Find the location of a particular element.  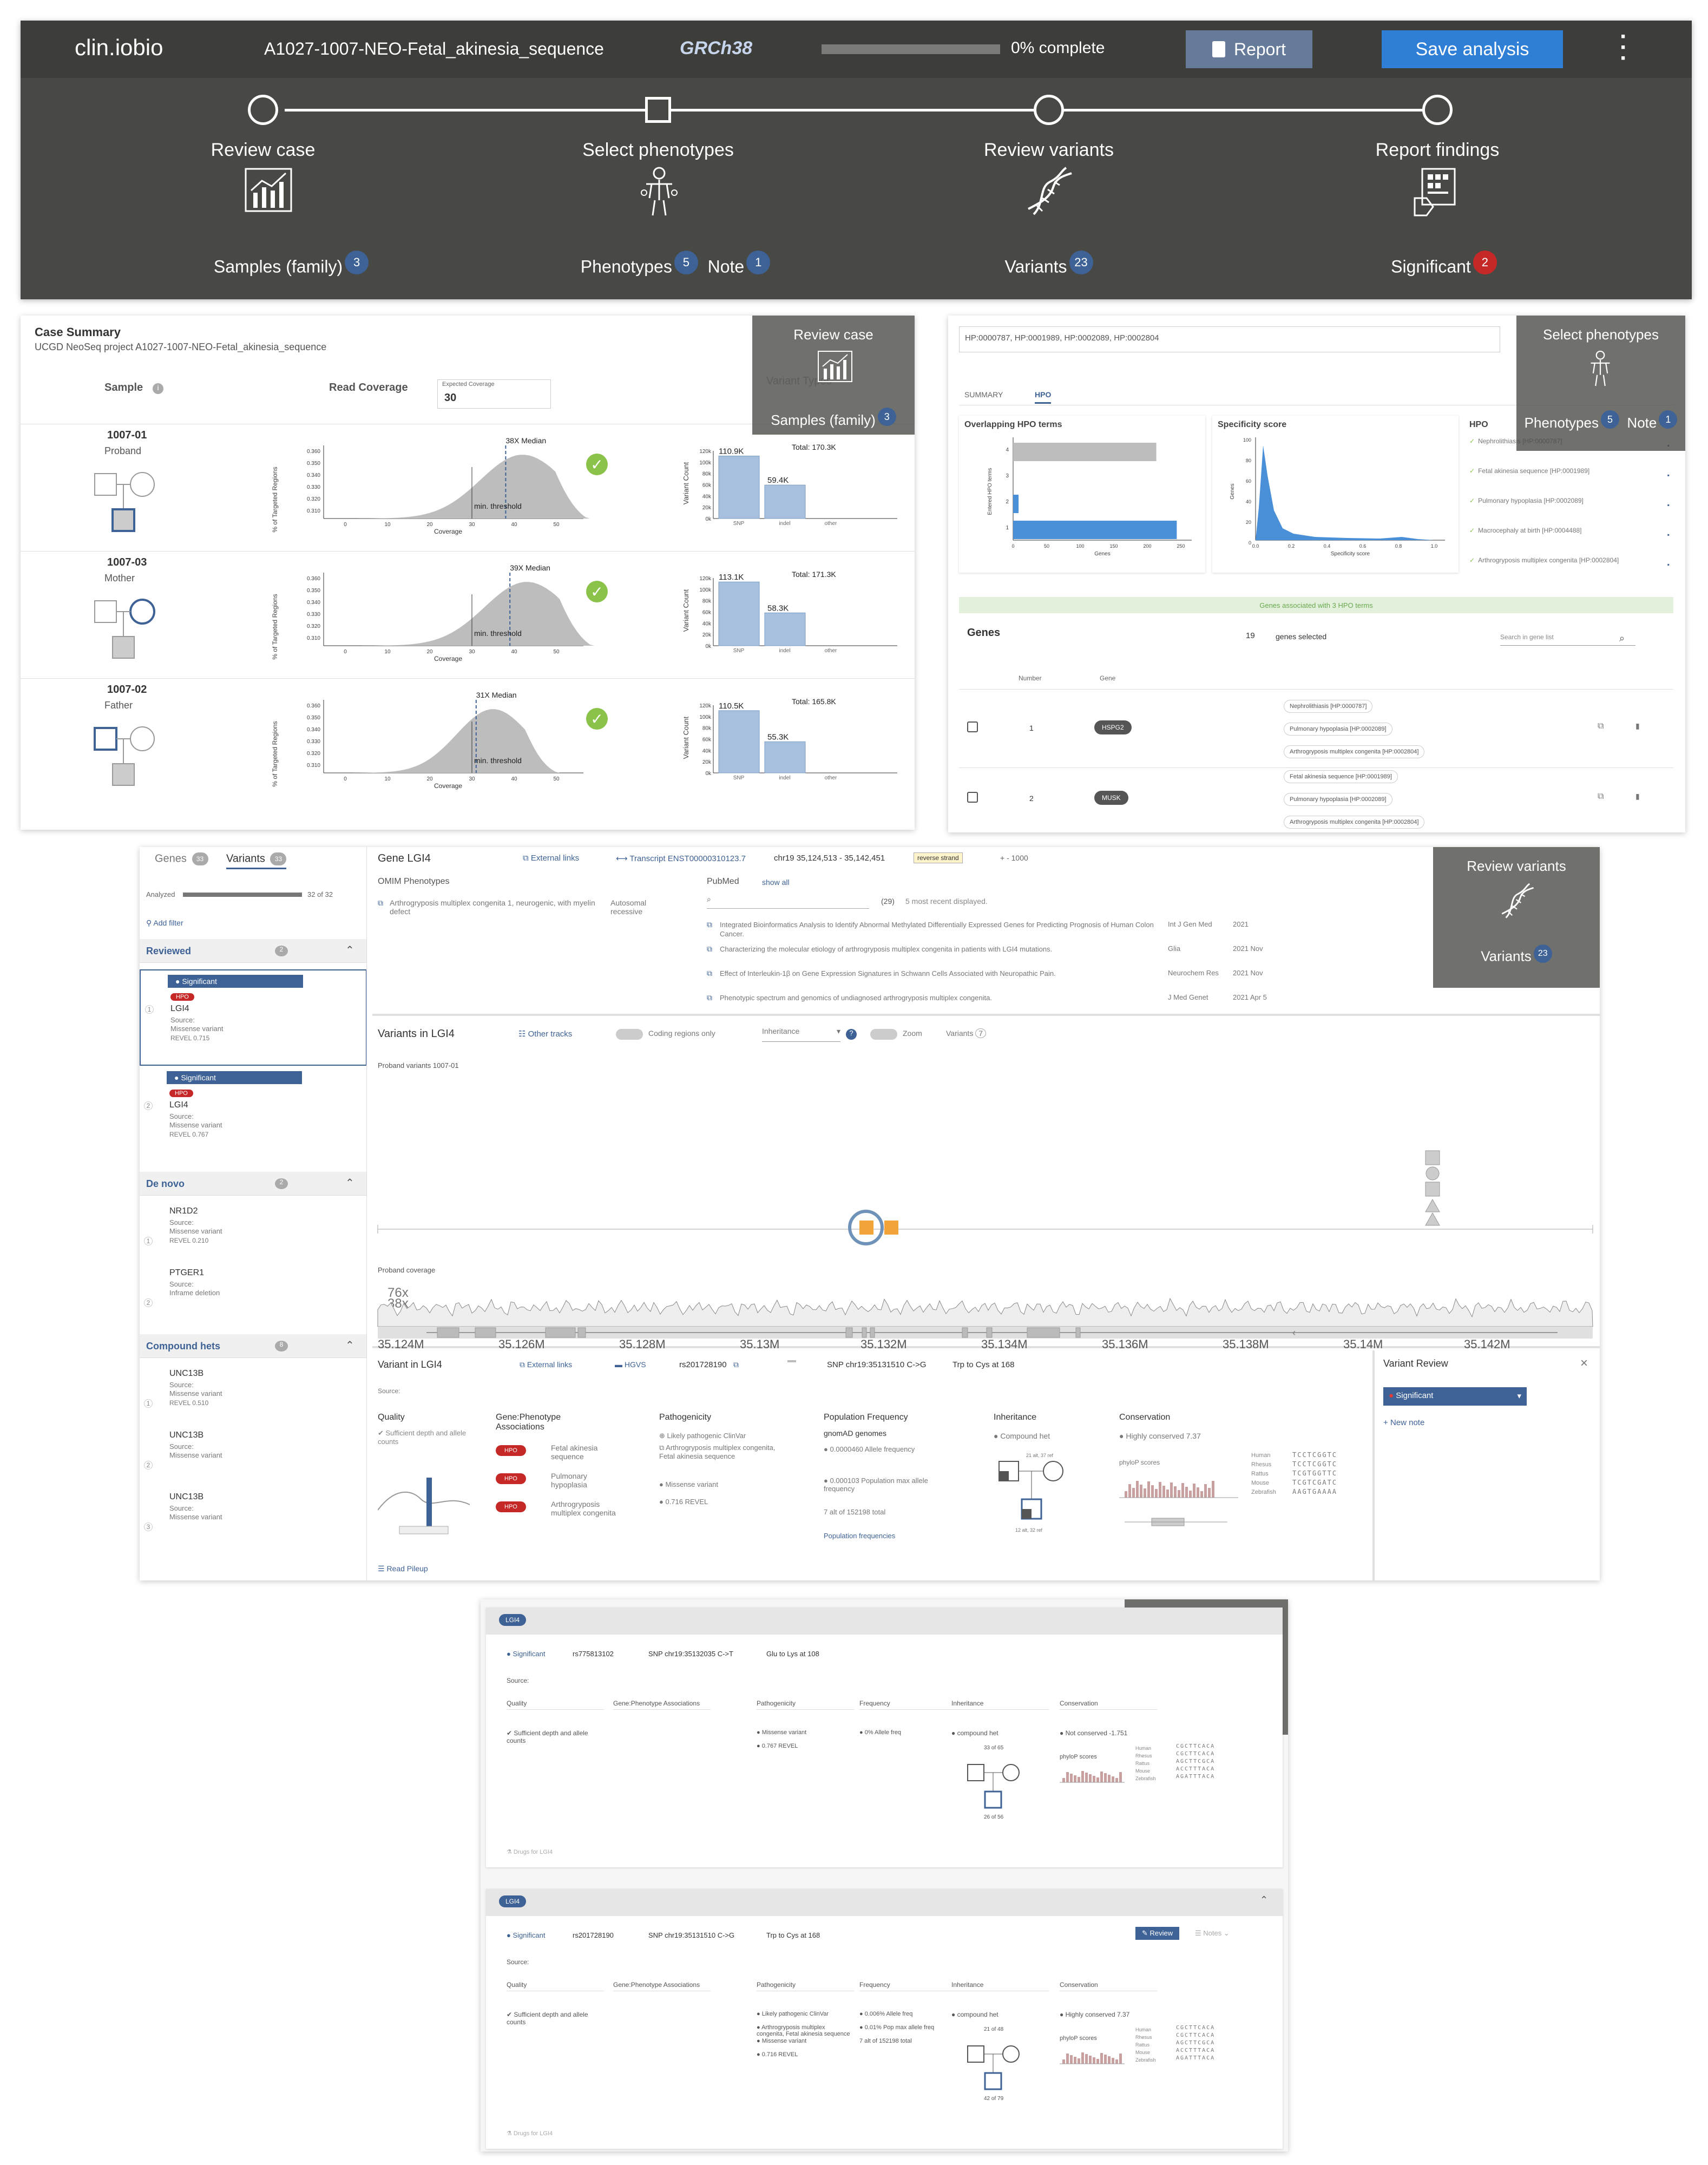

step-select-phenotypes-marker is located at coordinates (658, 110).